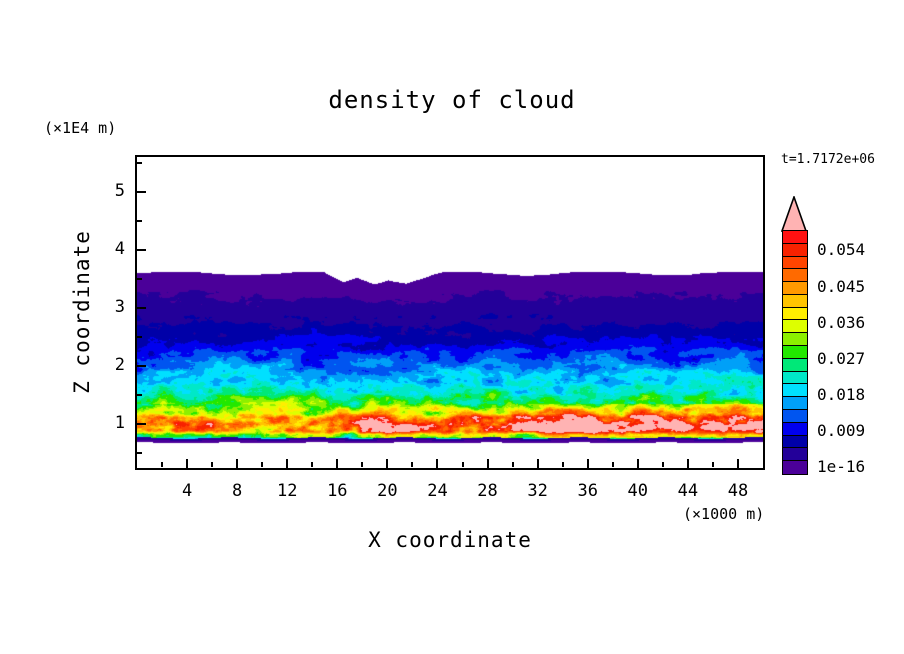 This screenshot has width=904, height=654. I want to click on colorbar-over-arrow-icon, so click(794, 214).